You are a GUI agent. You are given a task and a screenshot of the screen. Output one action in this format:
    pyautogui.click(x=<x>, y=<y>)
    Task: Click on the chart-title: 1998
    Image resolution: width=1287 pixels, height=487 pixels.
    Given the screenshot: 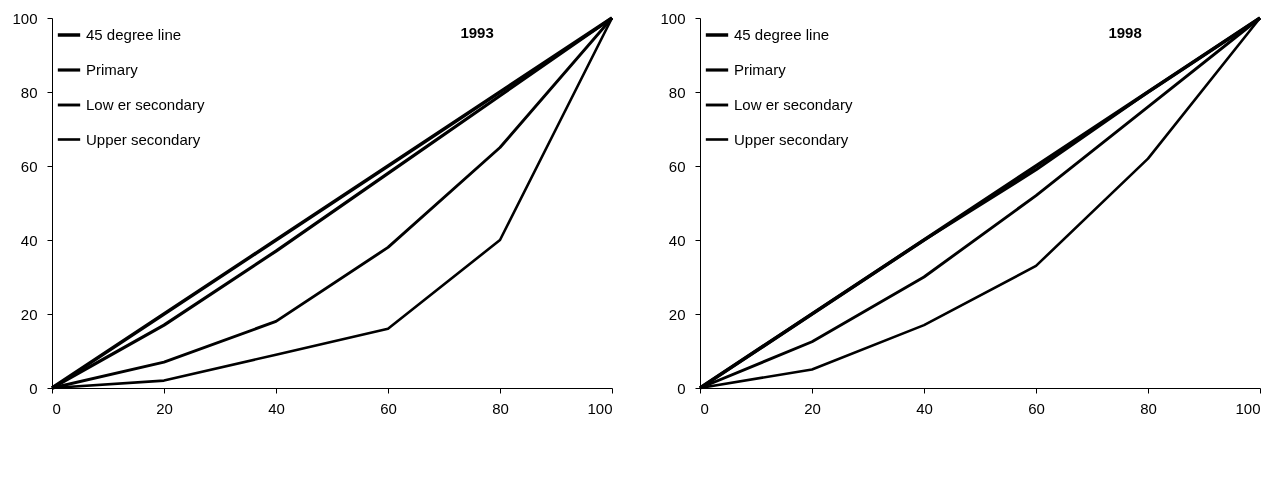 What is the action you would take?
    pyautogui.click(x=1125, y=32)
    